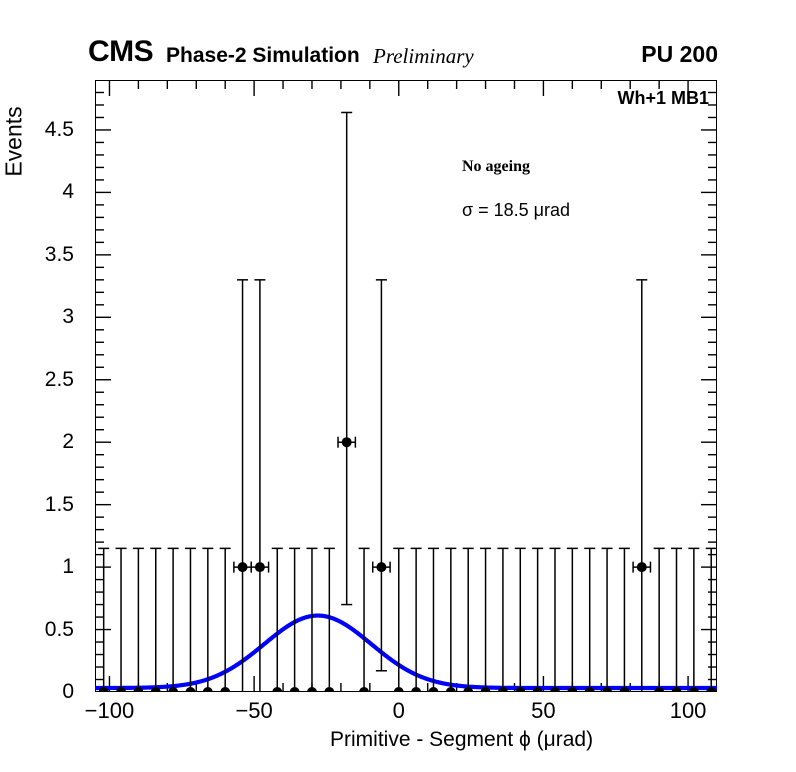 The width and height of the screenshot is (796, 772). I want to click on y-tick-label: 0.5, so click(59, 629).